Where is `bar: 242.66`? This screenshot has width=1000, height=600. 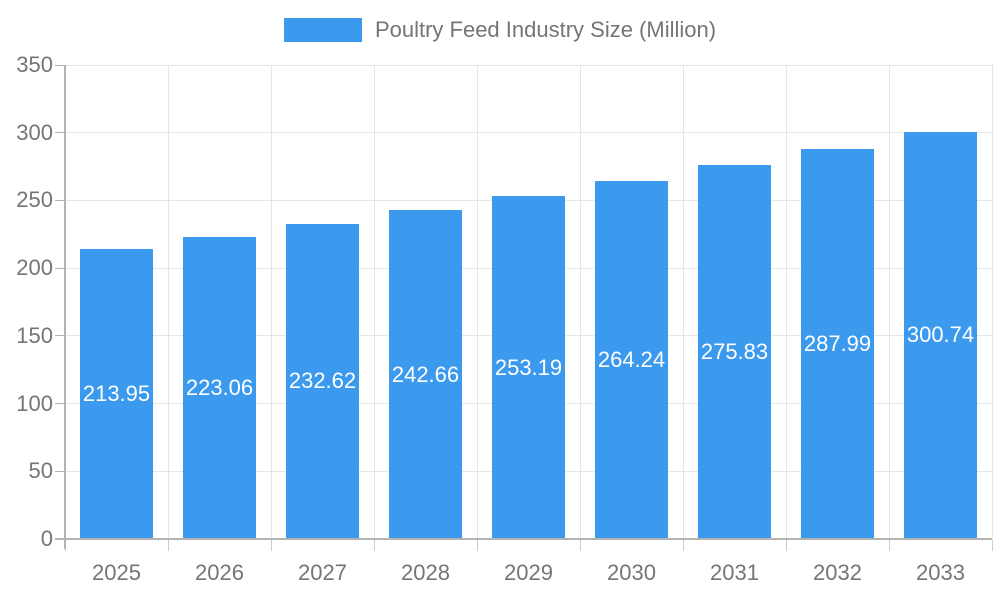
bar: 242.66 is located at coordinates (425, 374).